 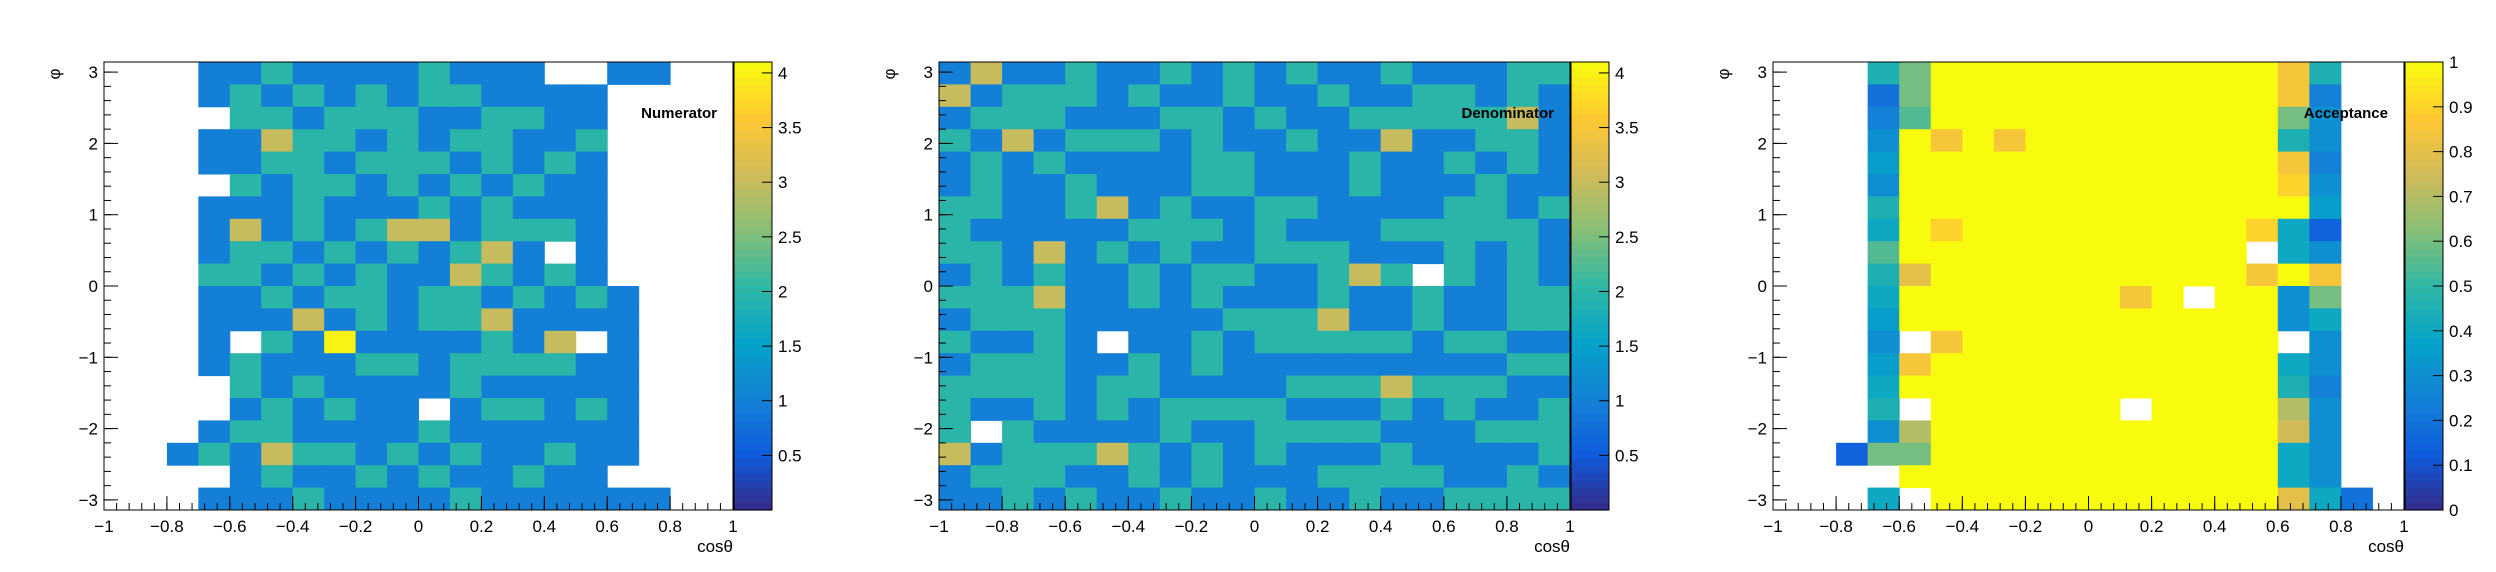 I want to click on chart-title: Denominator, so click(x=1507, y=113).